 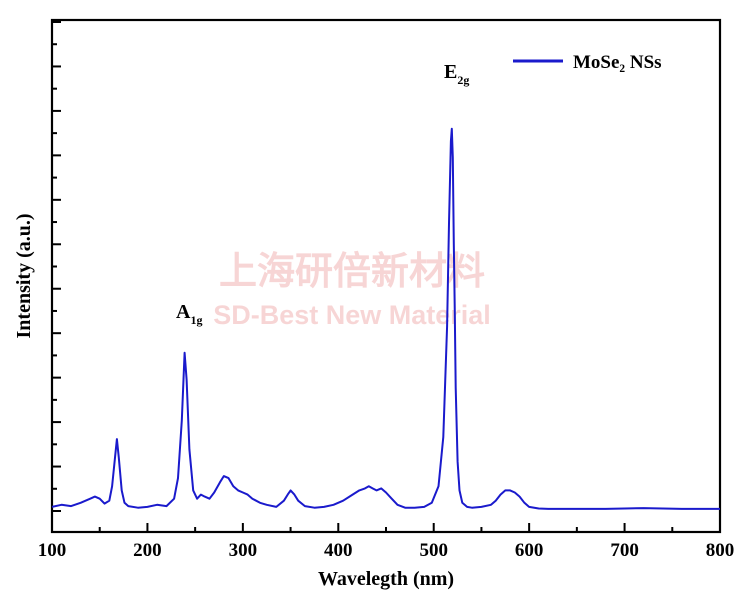 I want to click on peak-label-e2g: E2g, so click(x=456, y=74).